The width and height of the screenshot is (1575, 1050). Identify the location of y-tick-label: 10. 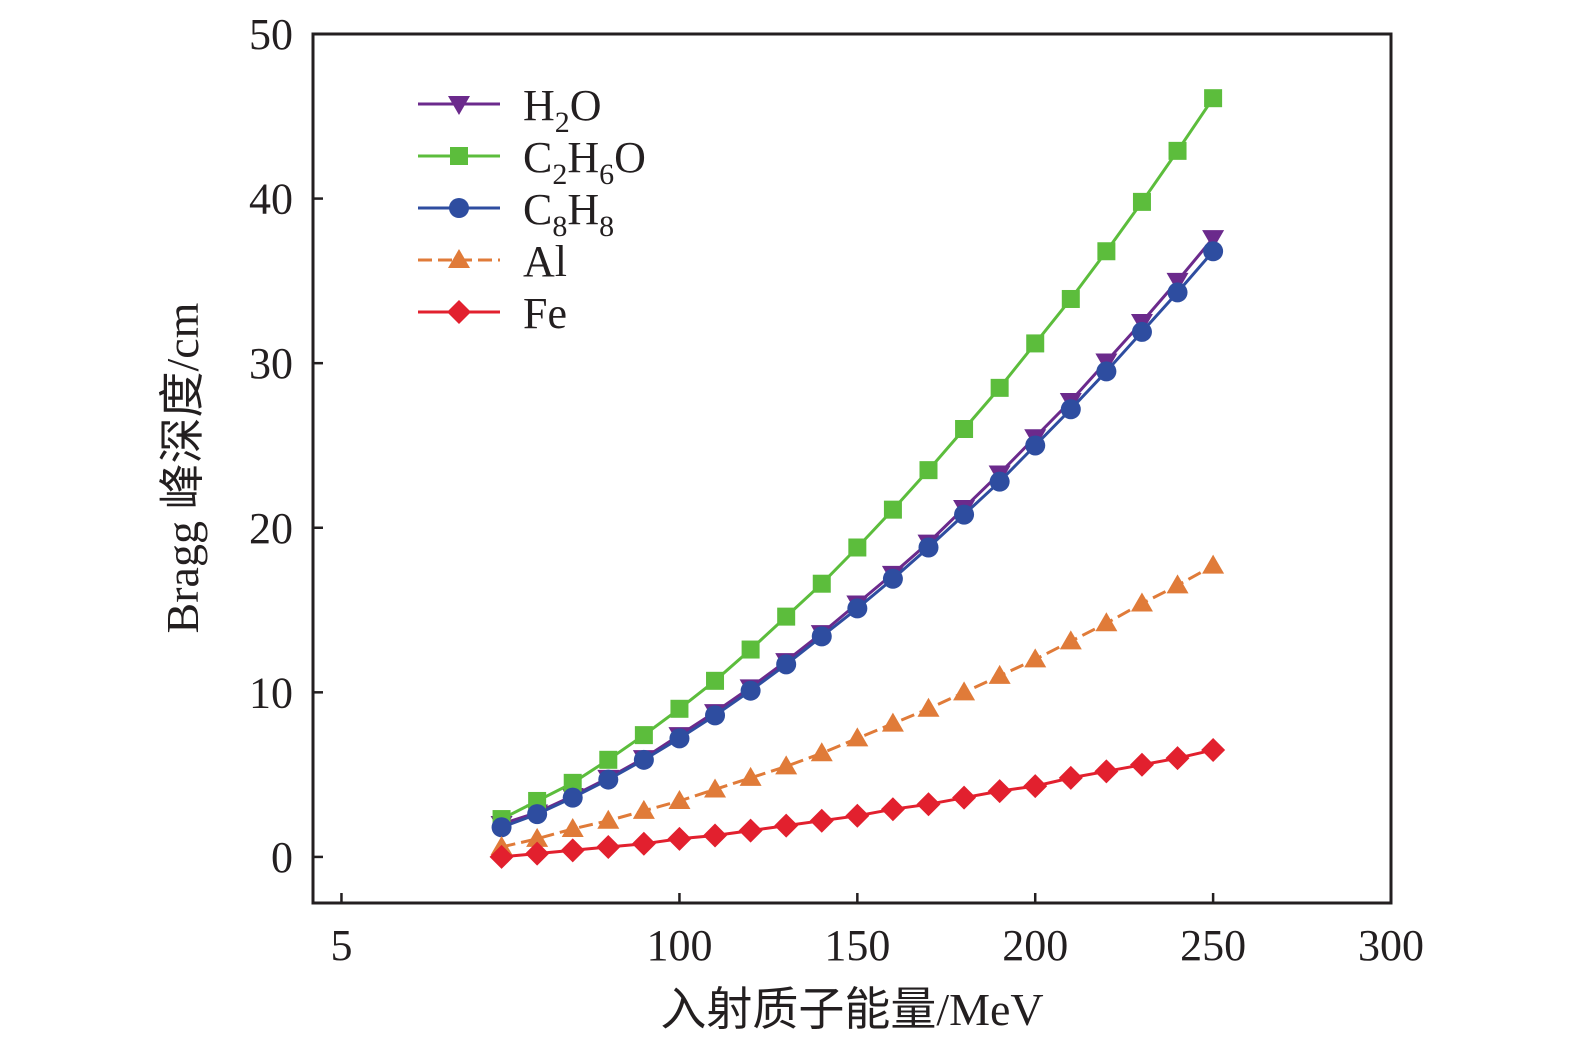
(271, 692).